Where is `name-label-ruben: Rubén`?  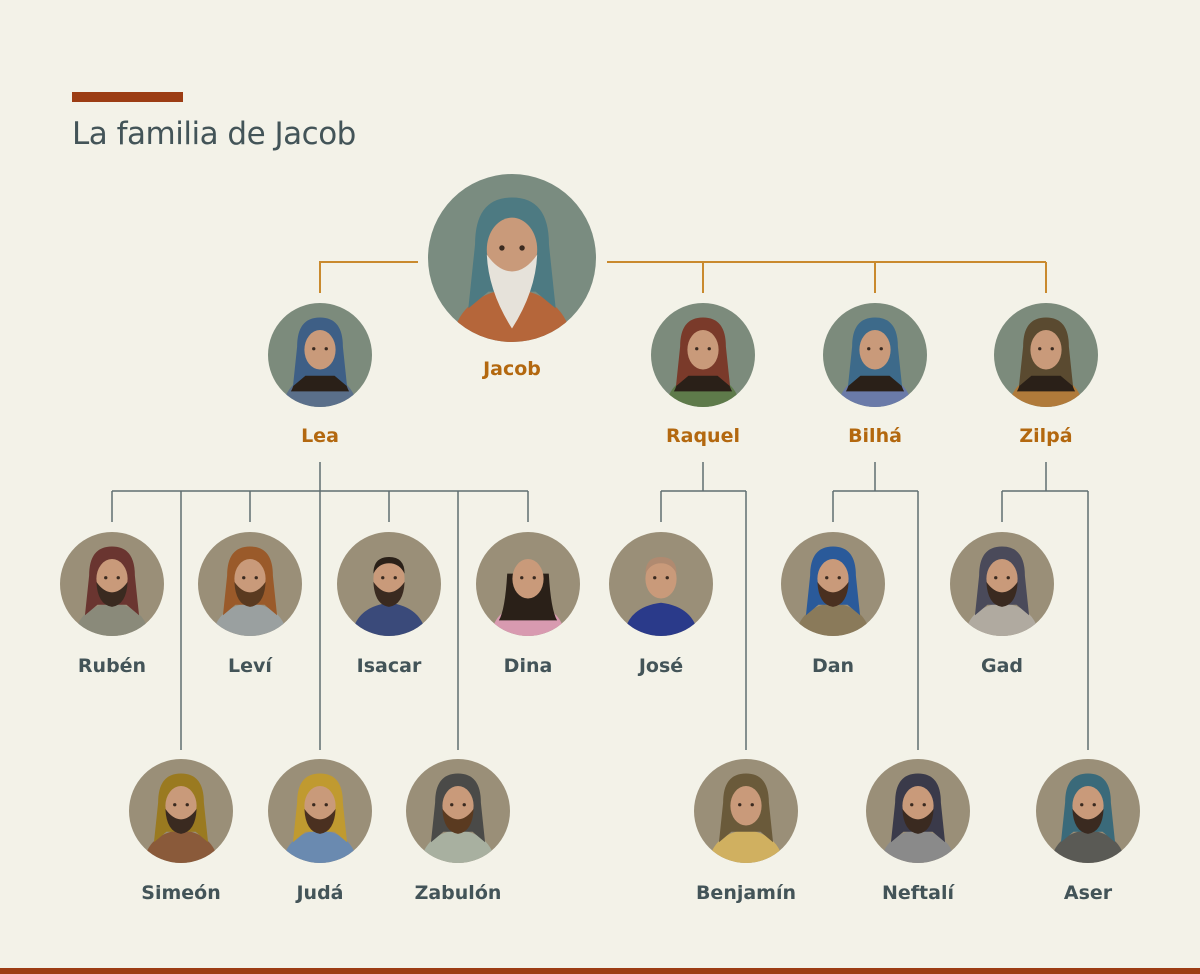 name-label-ruben: Rubén is located at coordinates (112, 666).